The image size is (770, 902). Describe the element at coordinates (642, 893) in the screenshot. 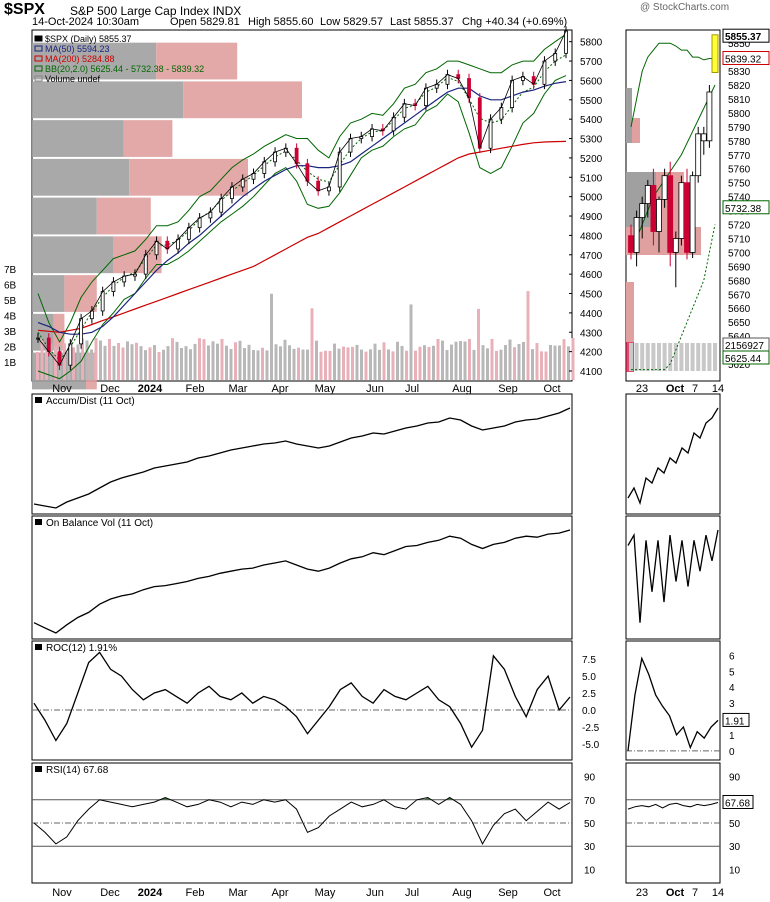

I see `zoom-x-axis-label: 23` at that location.